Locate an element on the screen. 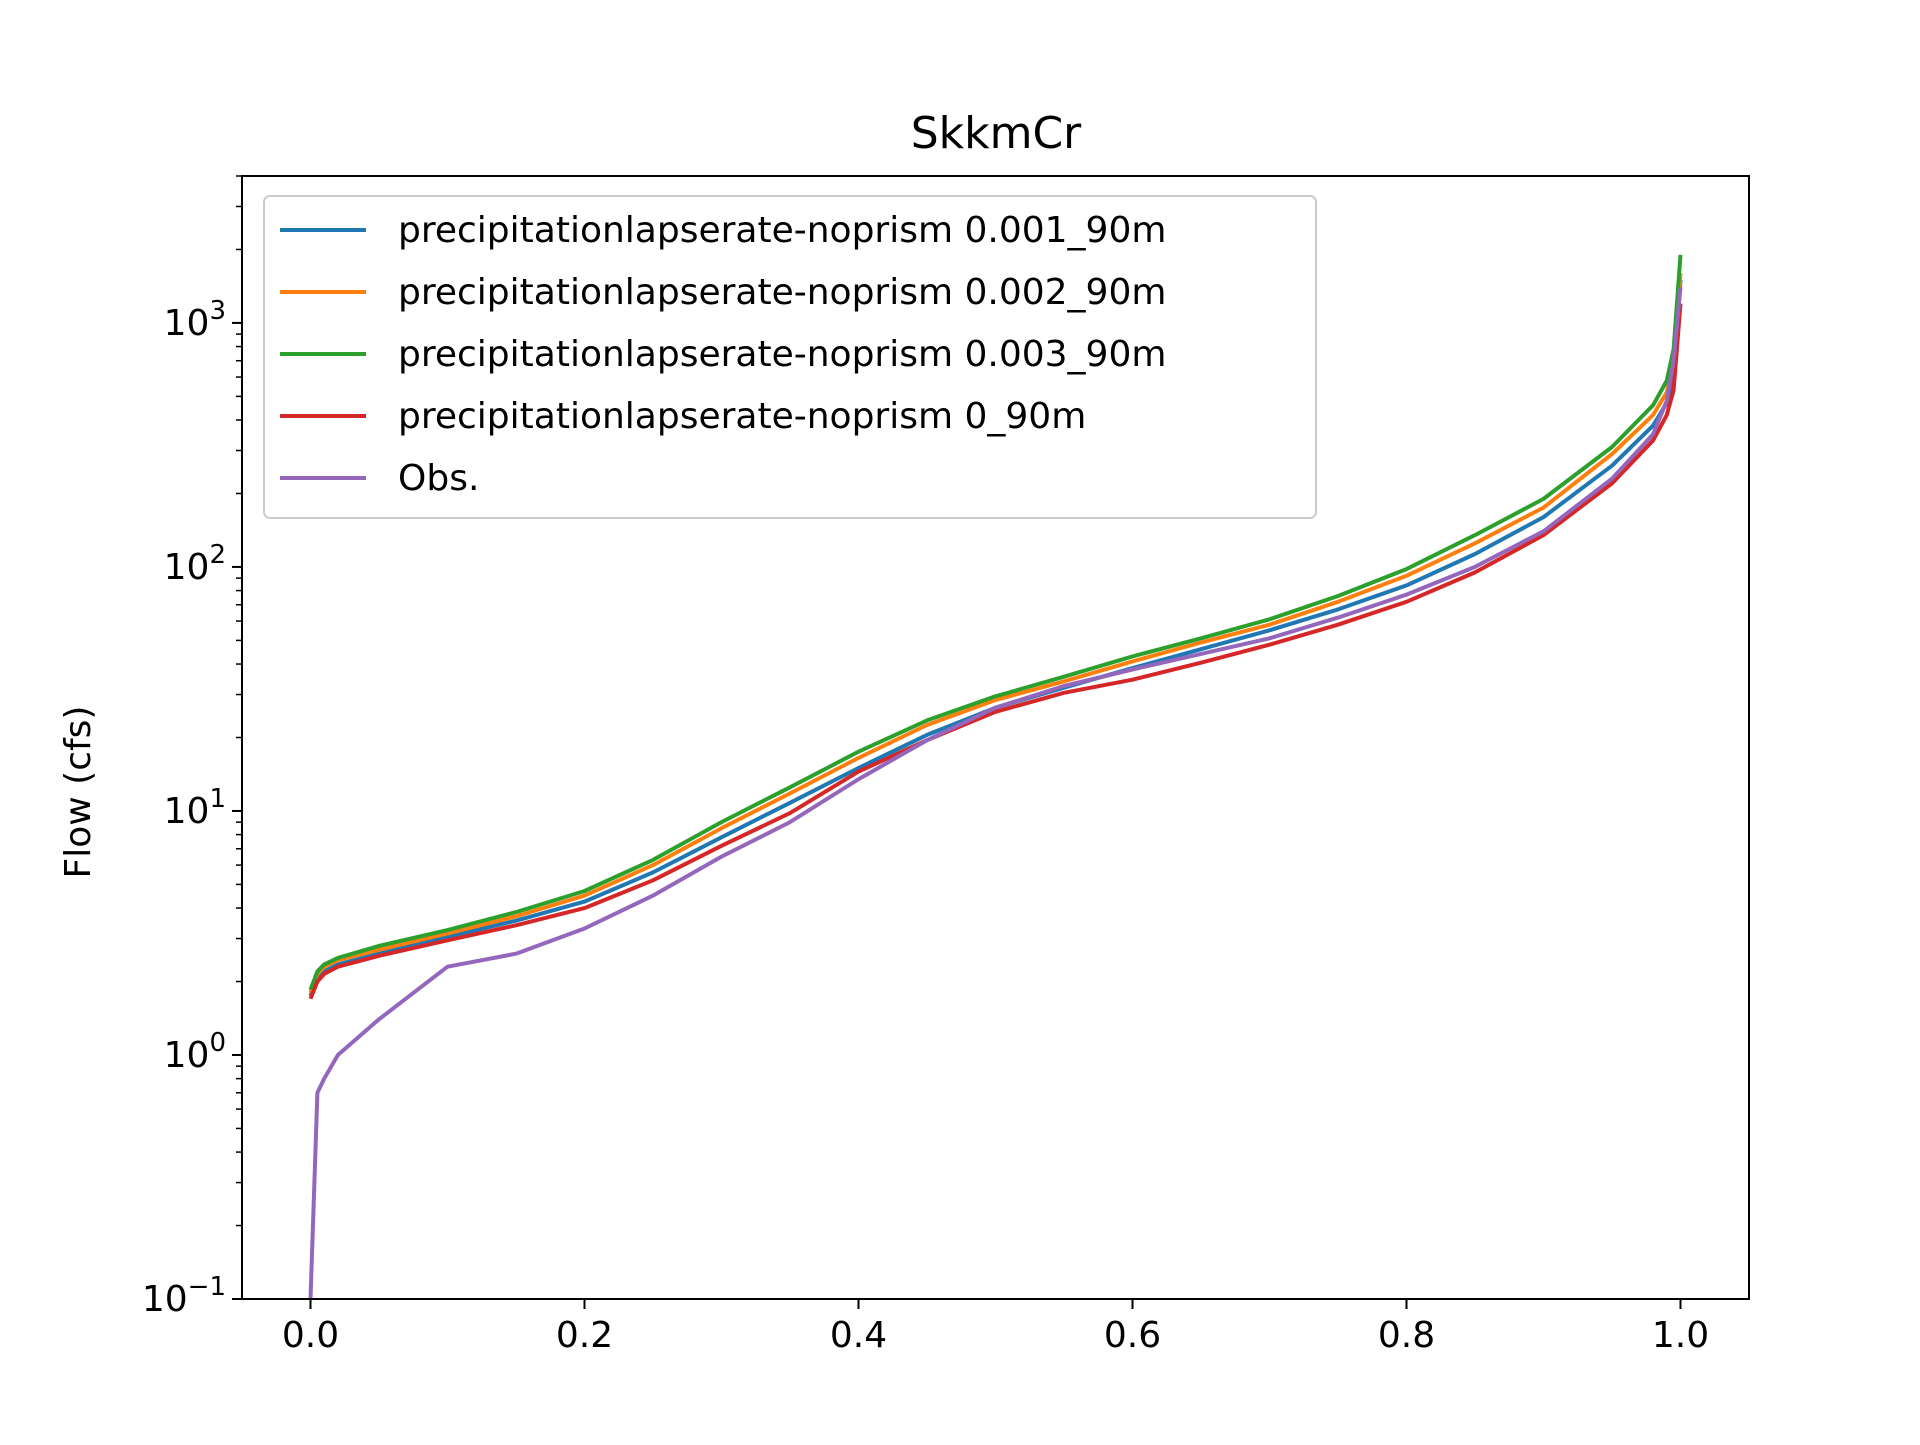 This screenshot has height=1445, width=1920. y-tick-exponent: 1 is located at coordinates (217, 799).